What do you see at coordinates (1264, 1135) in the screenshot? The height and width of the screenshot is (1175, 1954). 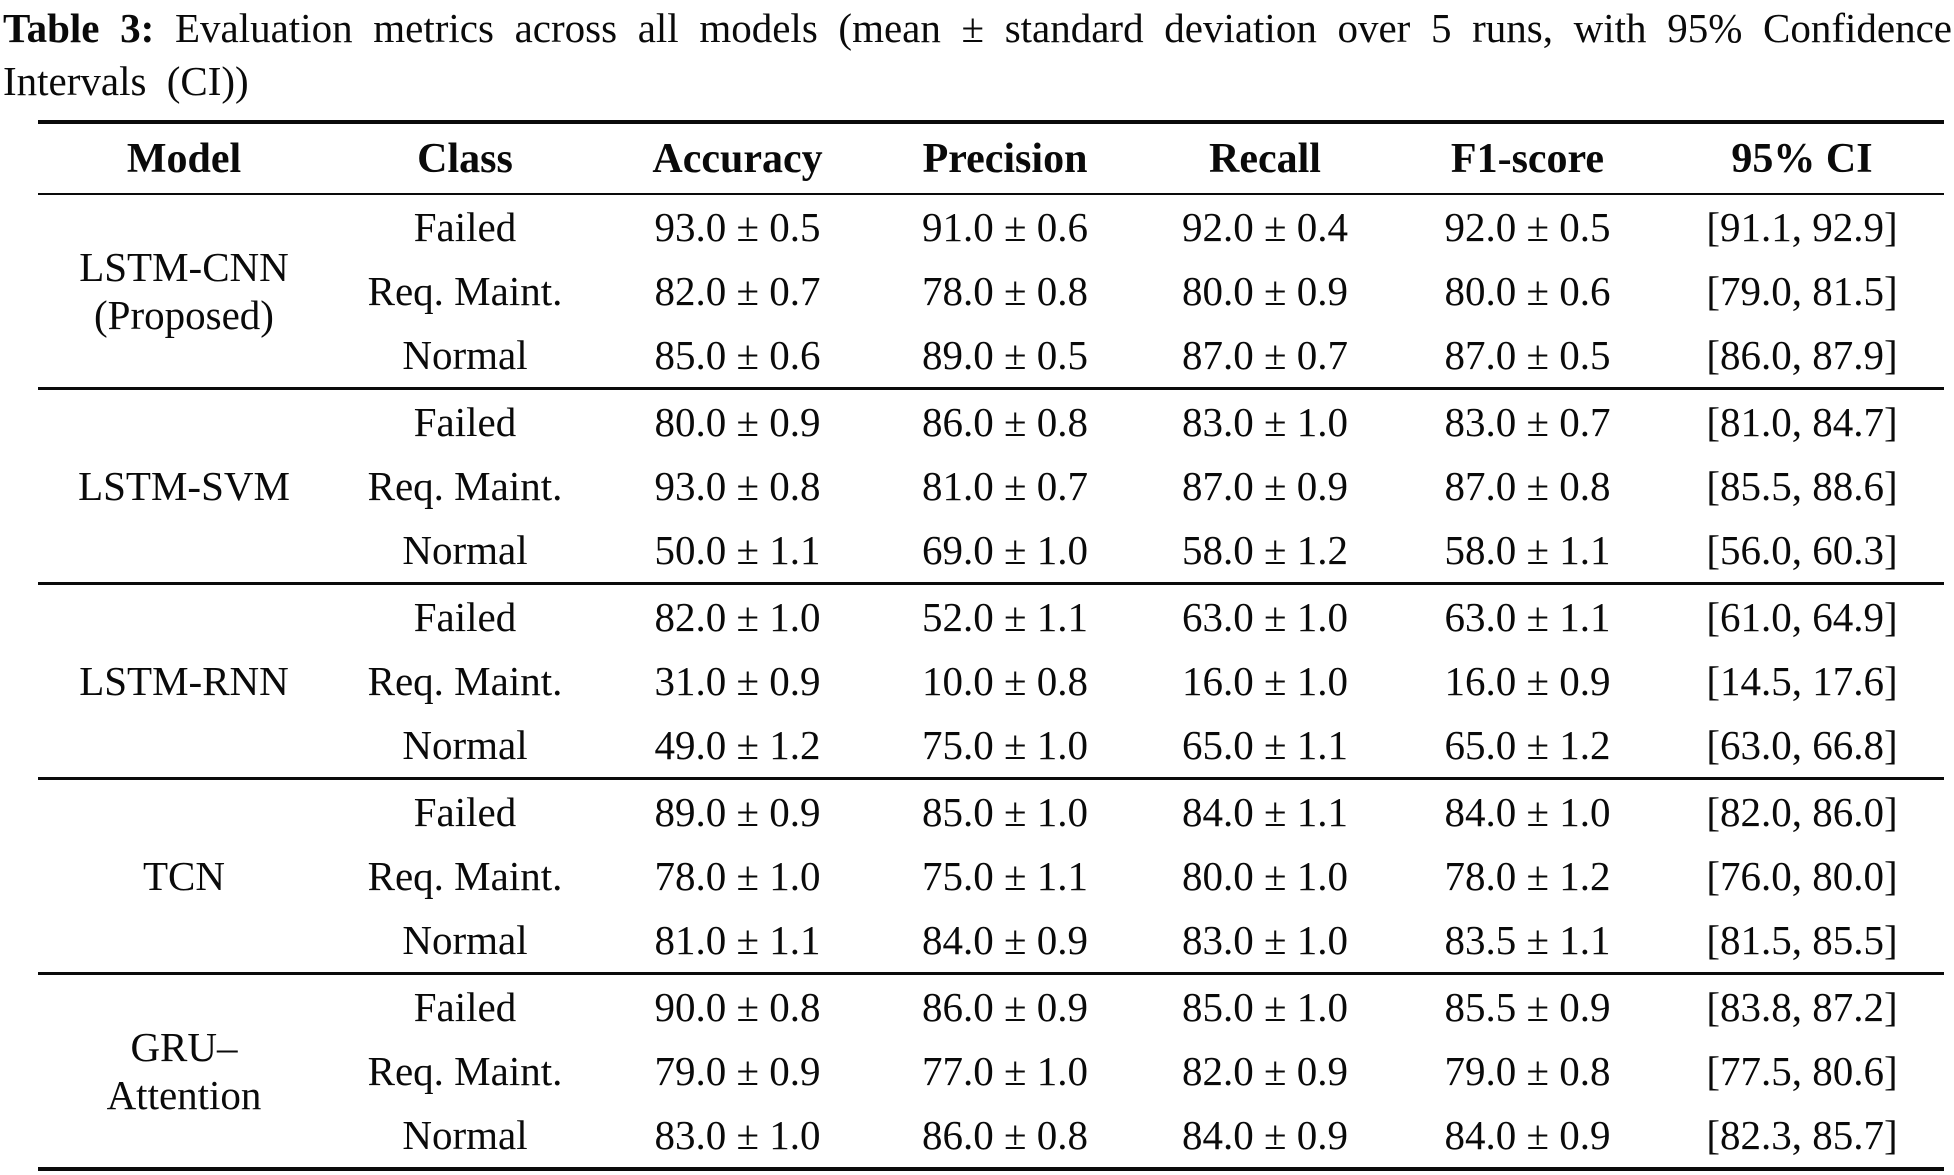 I see `cell-recall: 84.0 ± 0.9` at bounding box center [1264, 1135].